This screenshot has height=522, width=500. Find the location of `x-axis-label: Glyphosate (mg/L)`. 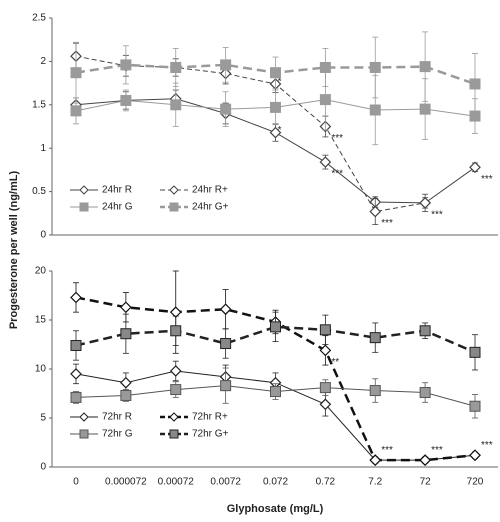

x-axis-label: Glyphosate (mg/L) is located at coordinates (275, 509).